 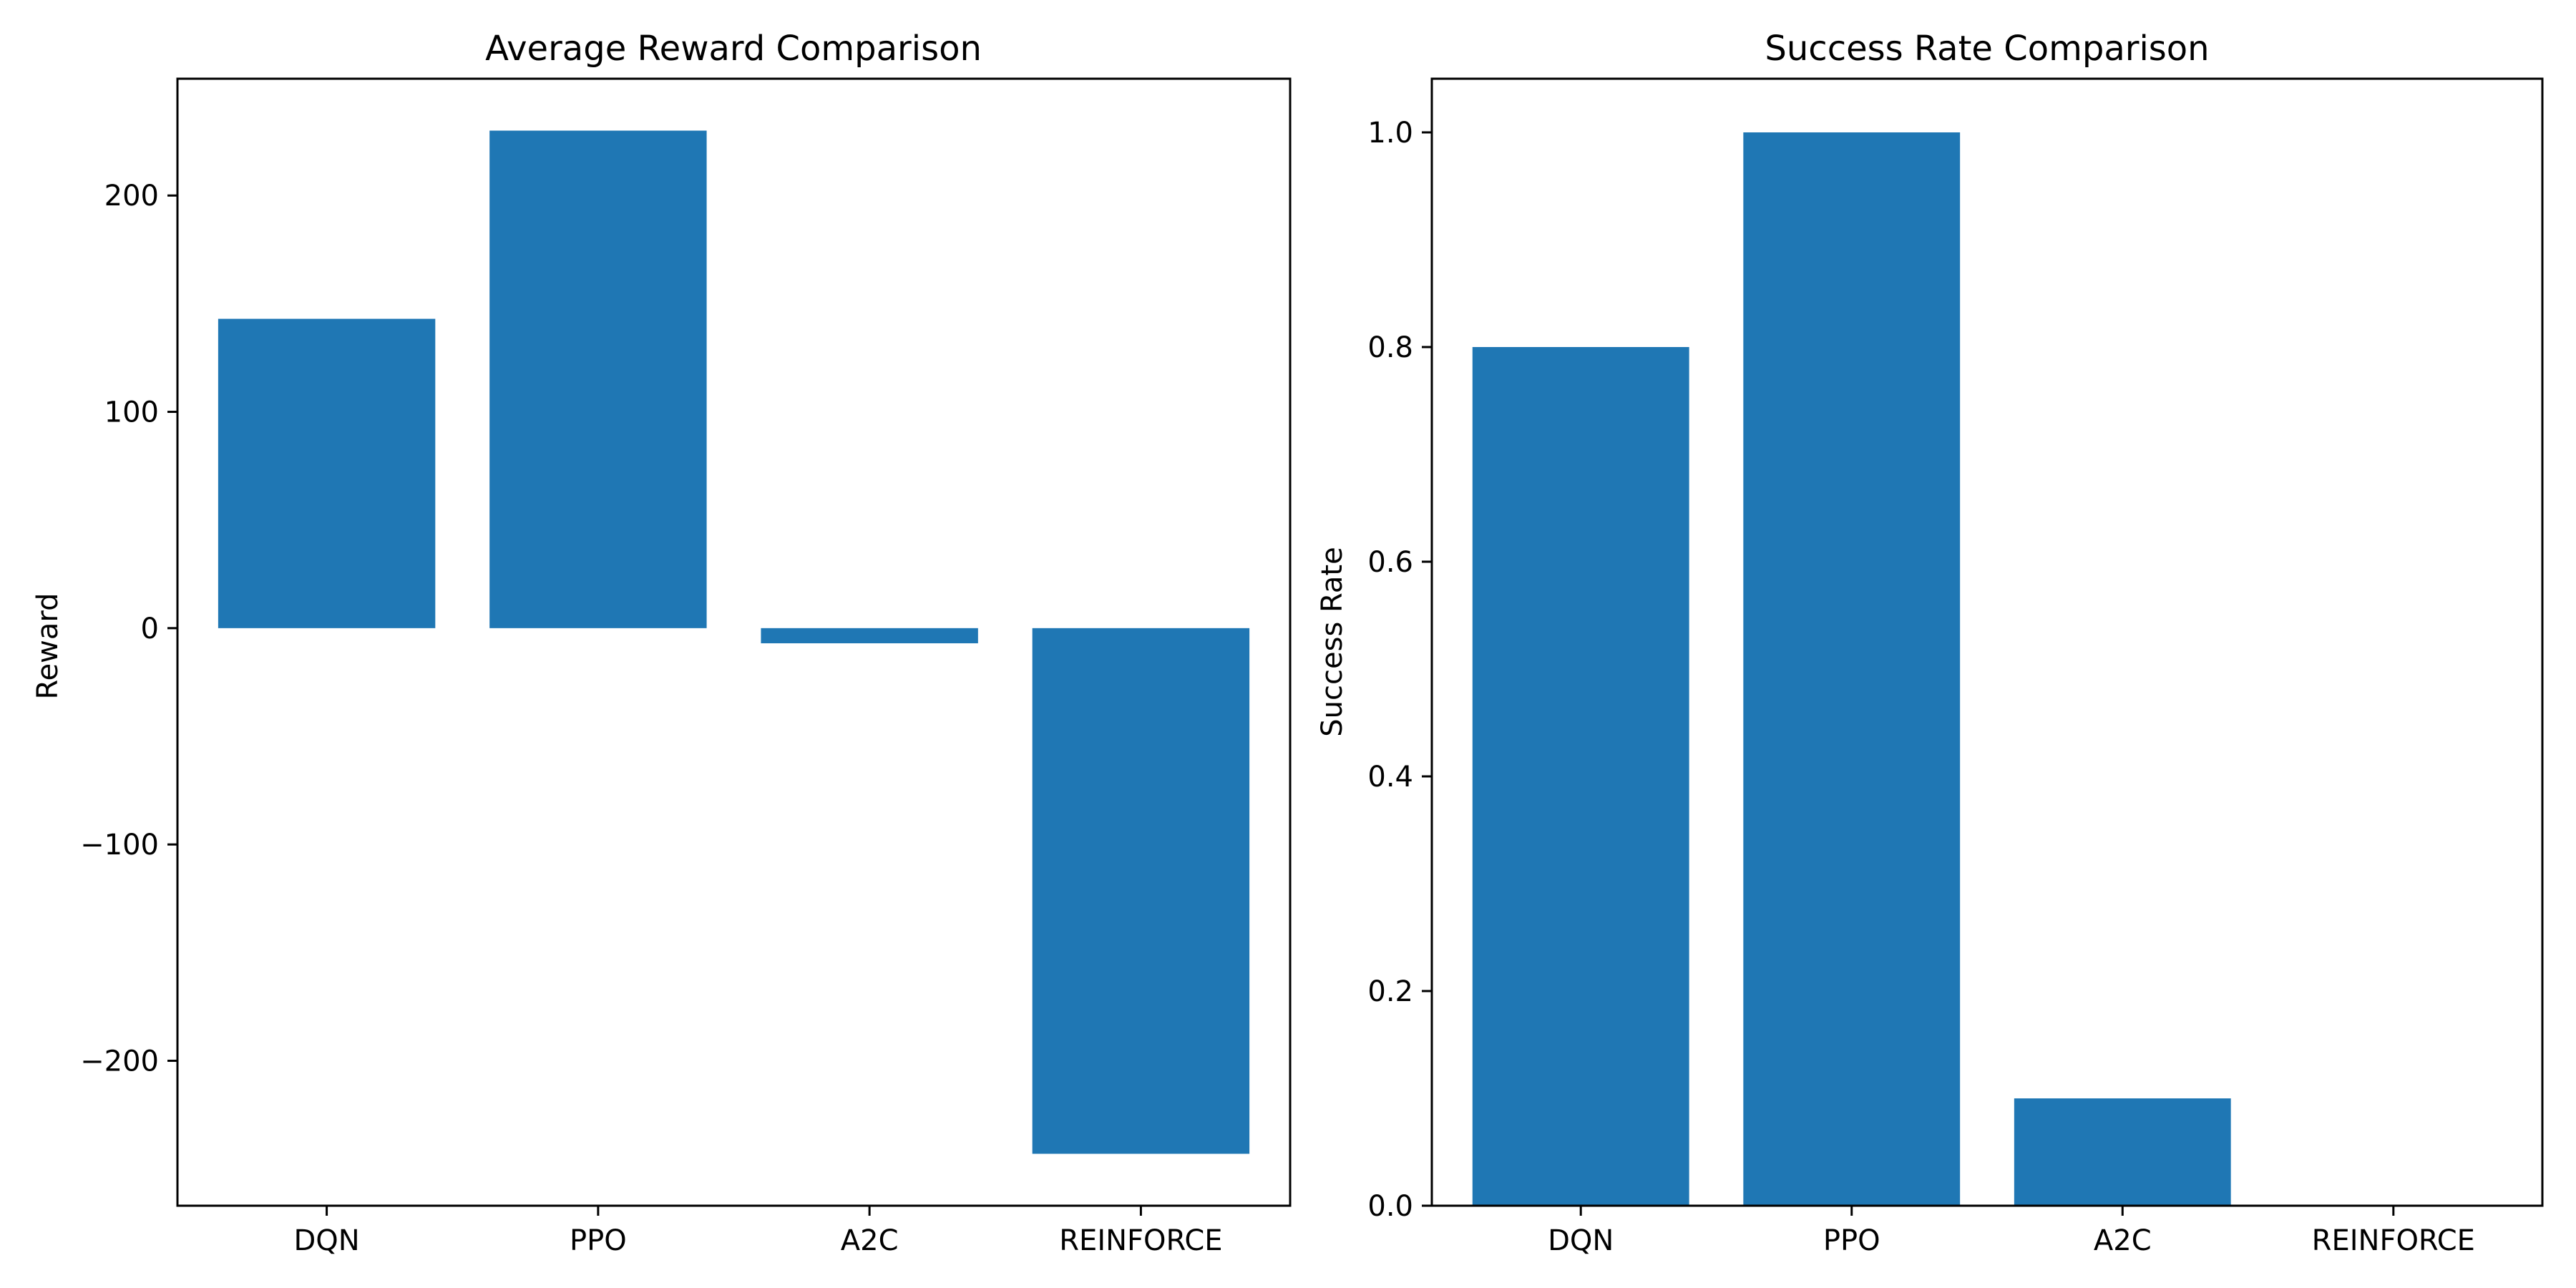 What do you see at coordinates (119, 845) in the screenshot?
I see `y-tick-label: −100` at bounding box center [119, 845].